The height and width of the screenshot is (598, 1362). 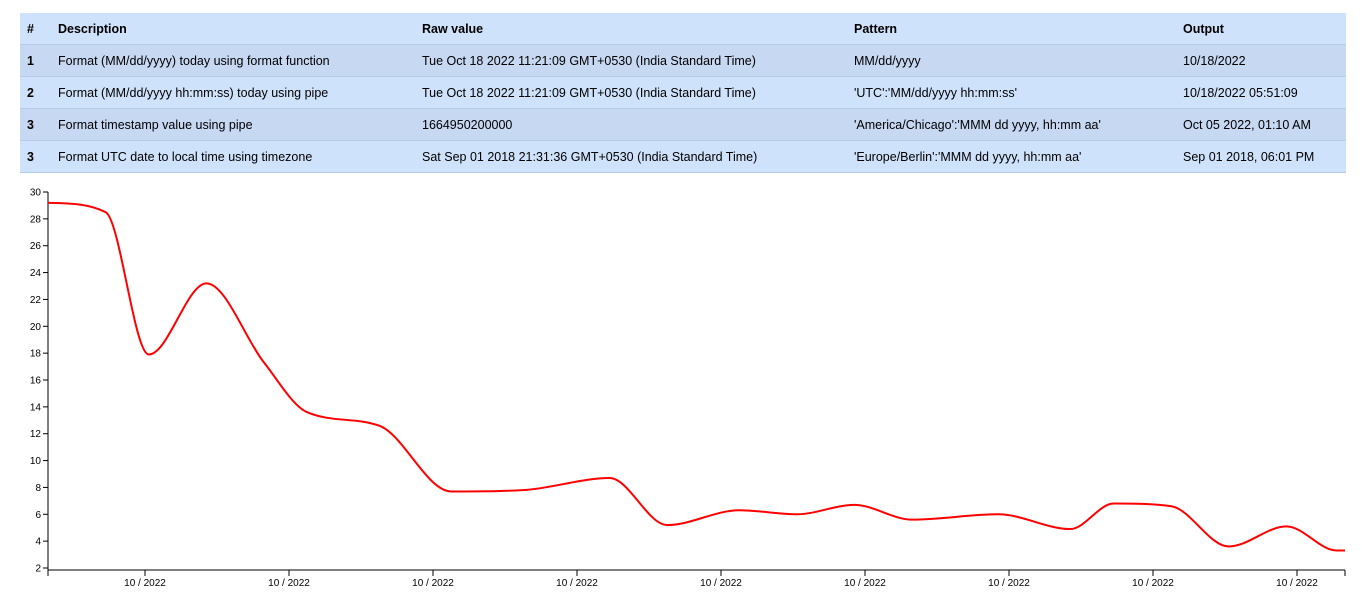 What do you see at coordinates (1261, 124) in the screenshot?
I see `row-output: Oct 05 2022, 01:10 AM` at bounding box center [1261, 124].